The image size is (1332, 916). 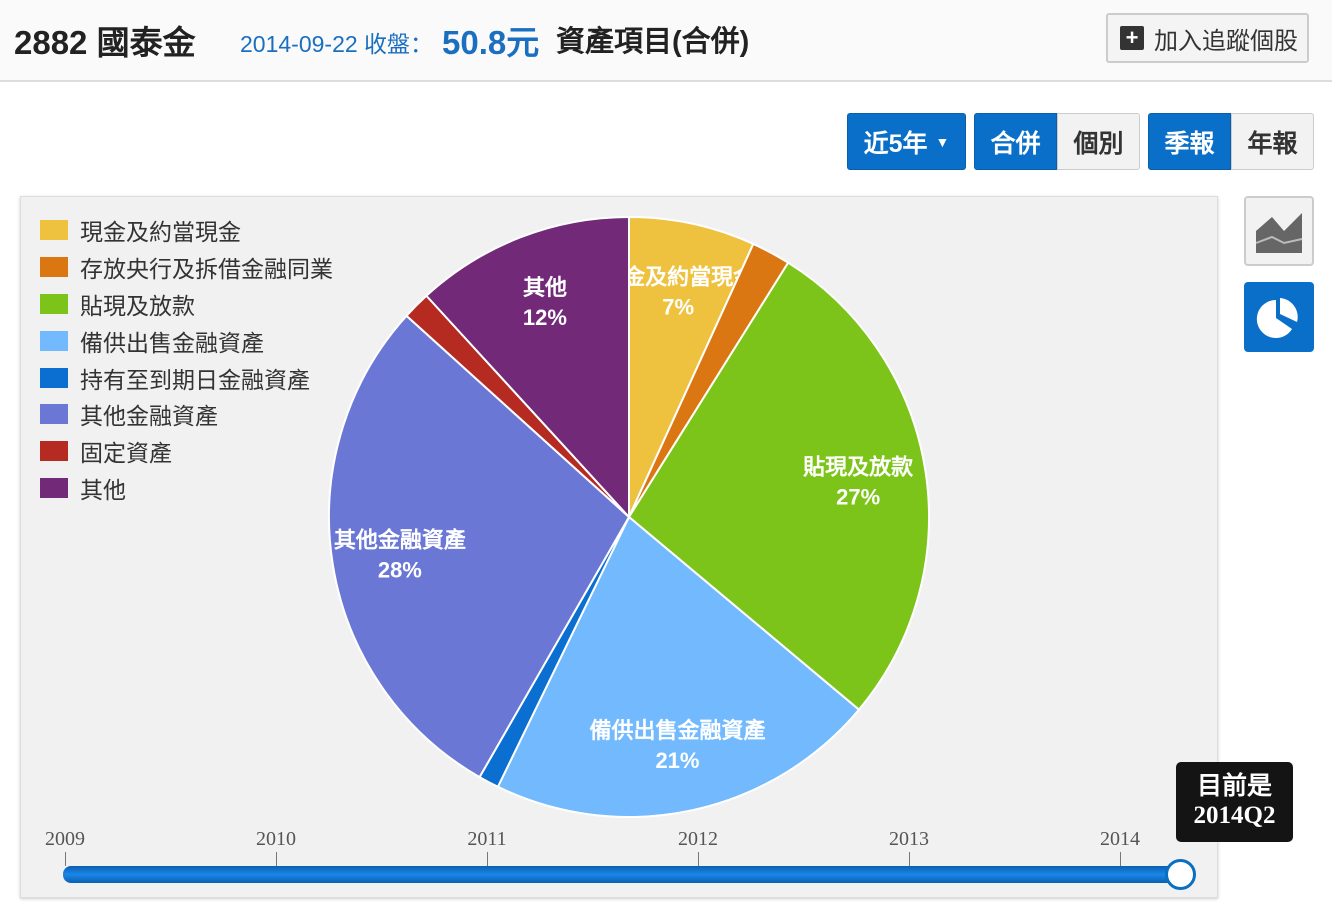 What do you see at coordinates (545, 317) in the screenshot?
I see `slice-percent-label: 12%` at bounding box center [545, 317].